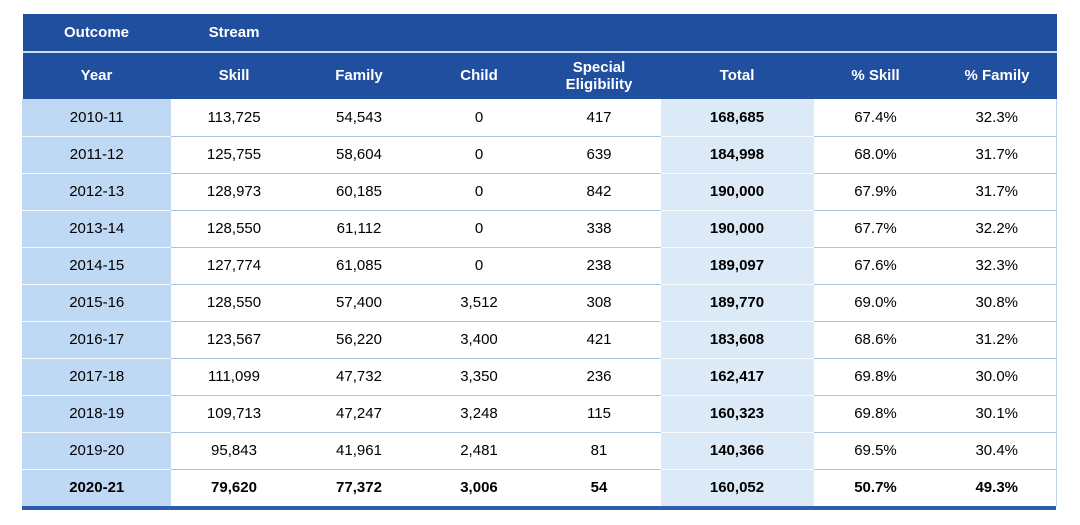  Describe the element at coordinates (234, 377) in the screenshot. I see `cell-skill: 111,099` at that location.